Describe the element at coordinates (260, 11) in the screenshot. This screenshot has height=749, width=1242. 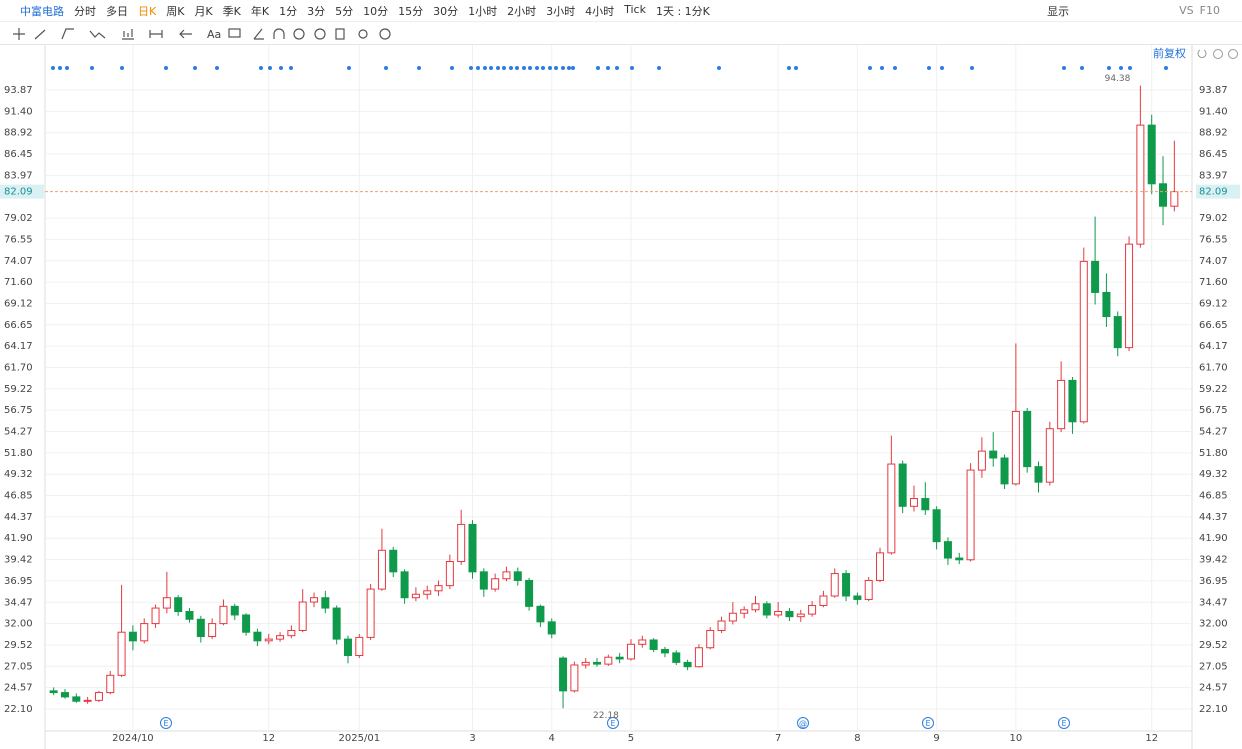
I see `period-tab: 年K` at that location.